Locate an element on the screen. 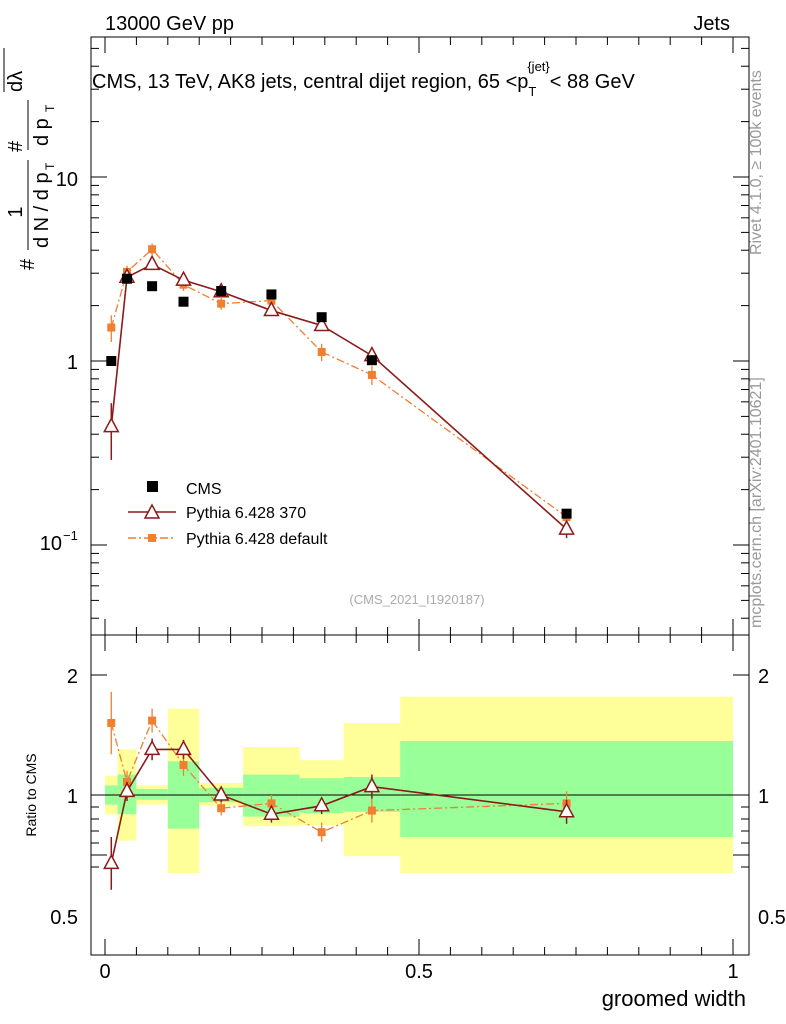  ratio-xtick-0.5: 0.5 is located at coordinates (419, 972).